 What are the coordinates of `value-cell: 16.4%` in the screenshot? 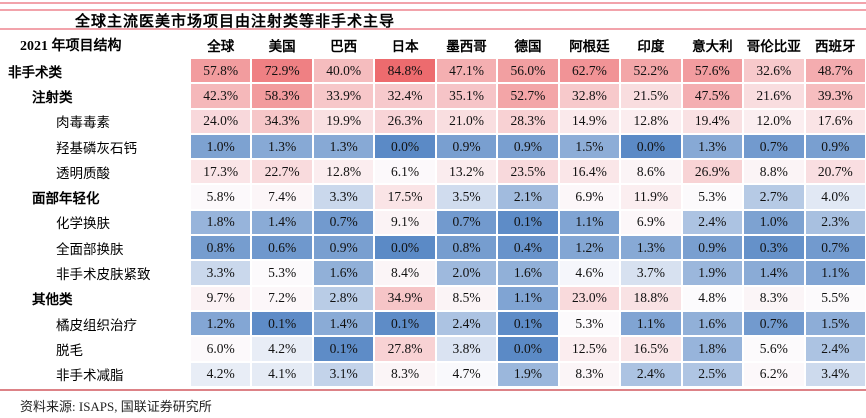 It's located at (589, 172).